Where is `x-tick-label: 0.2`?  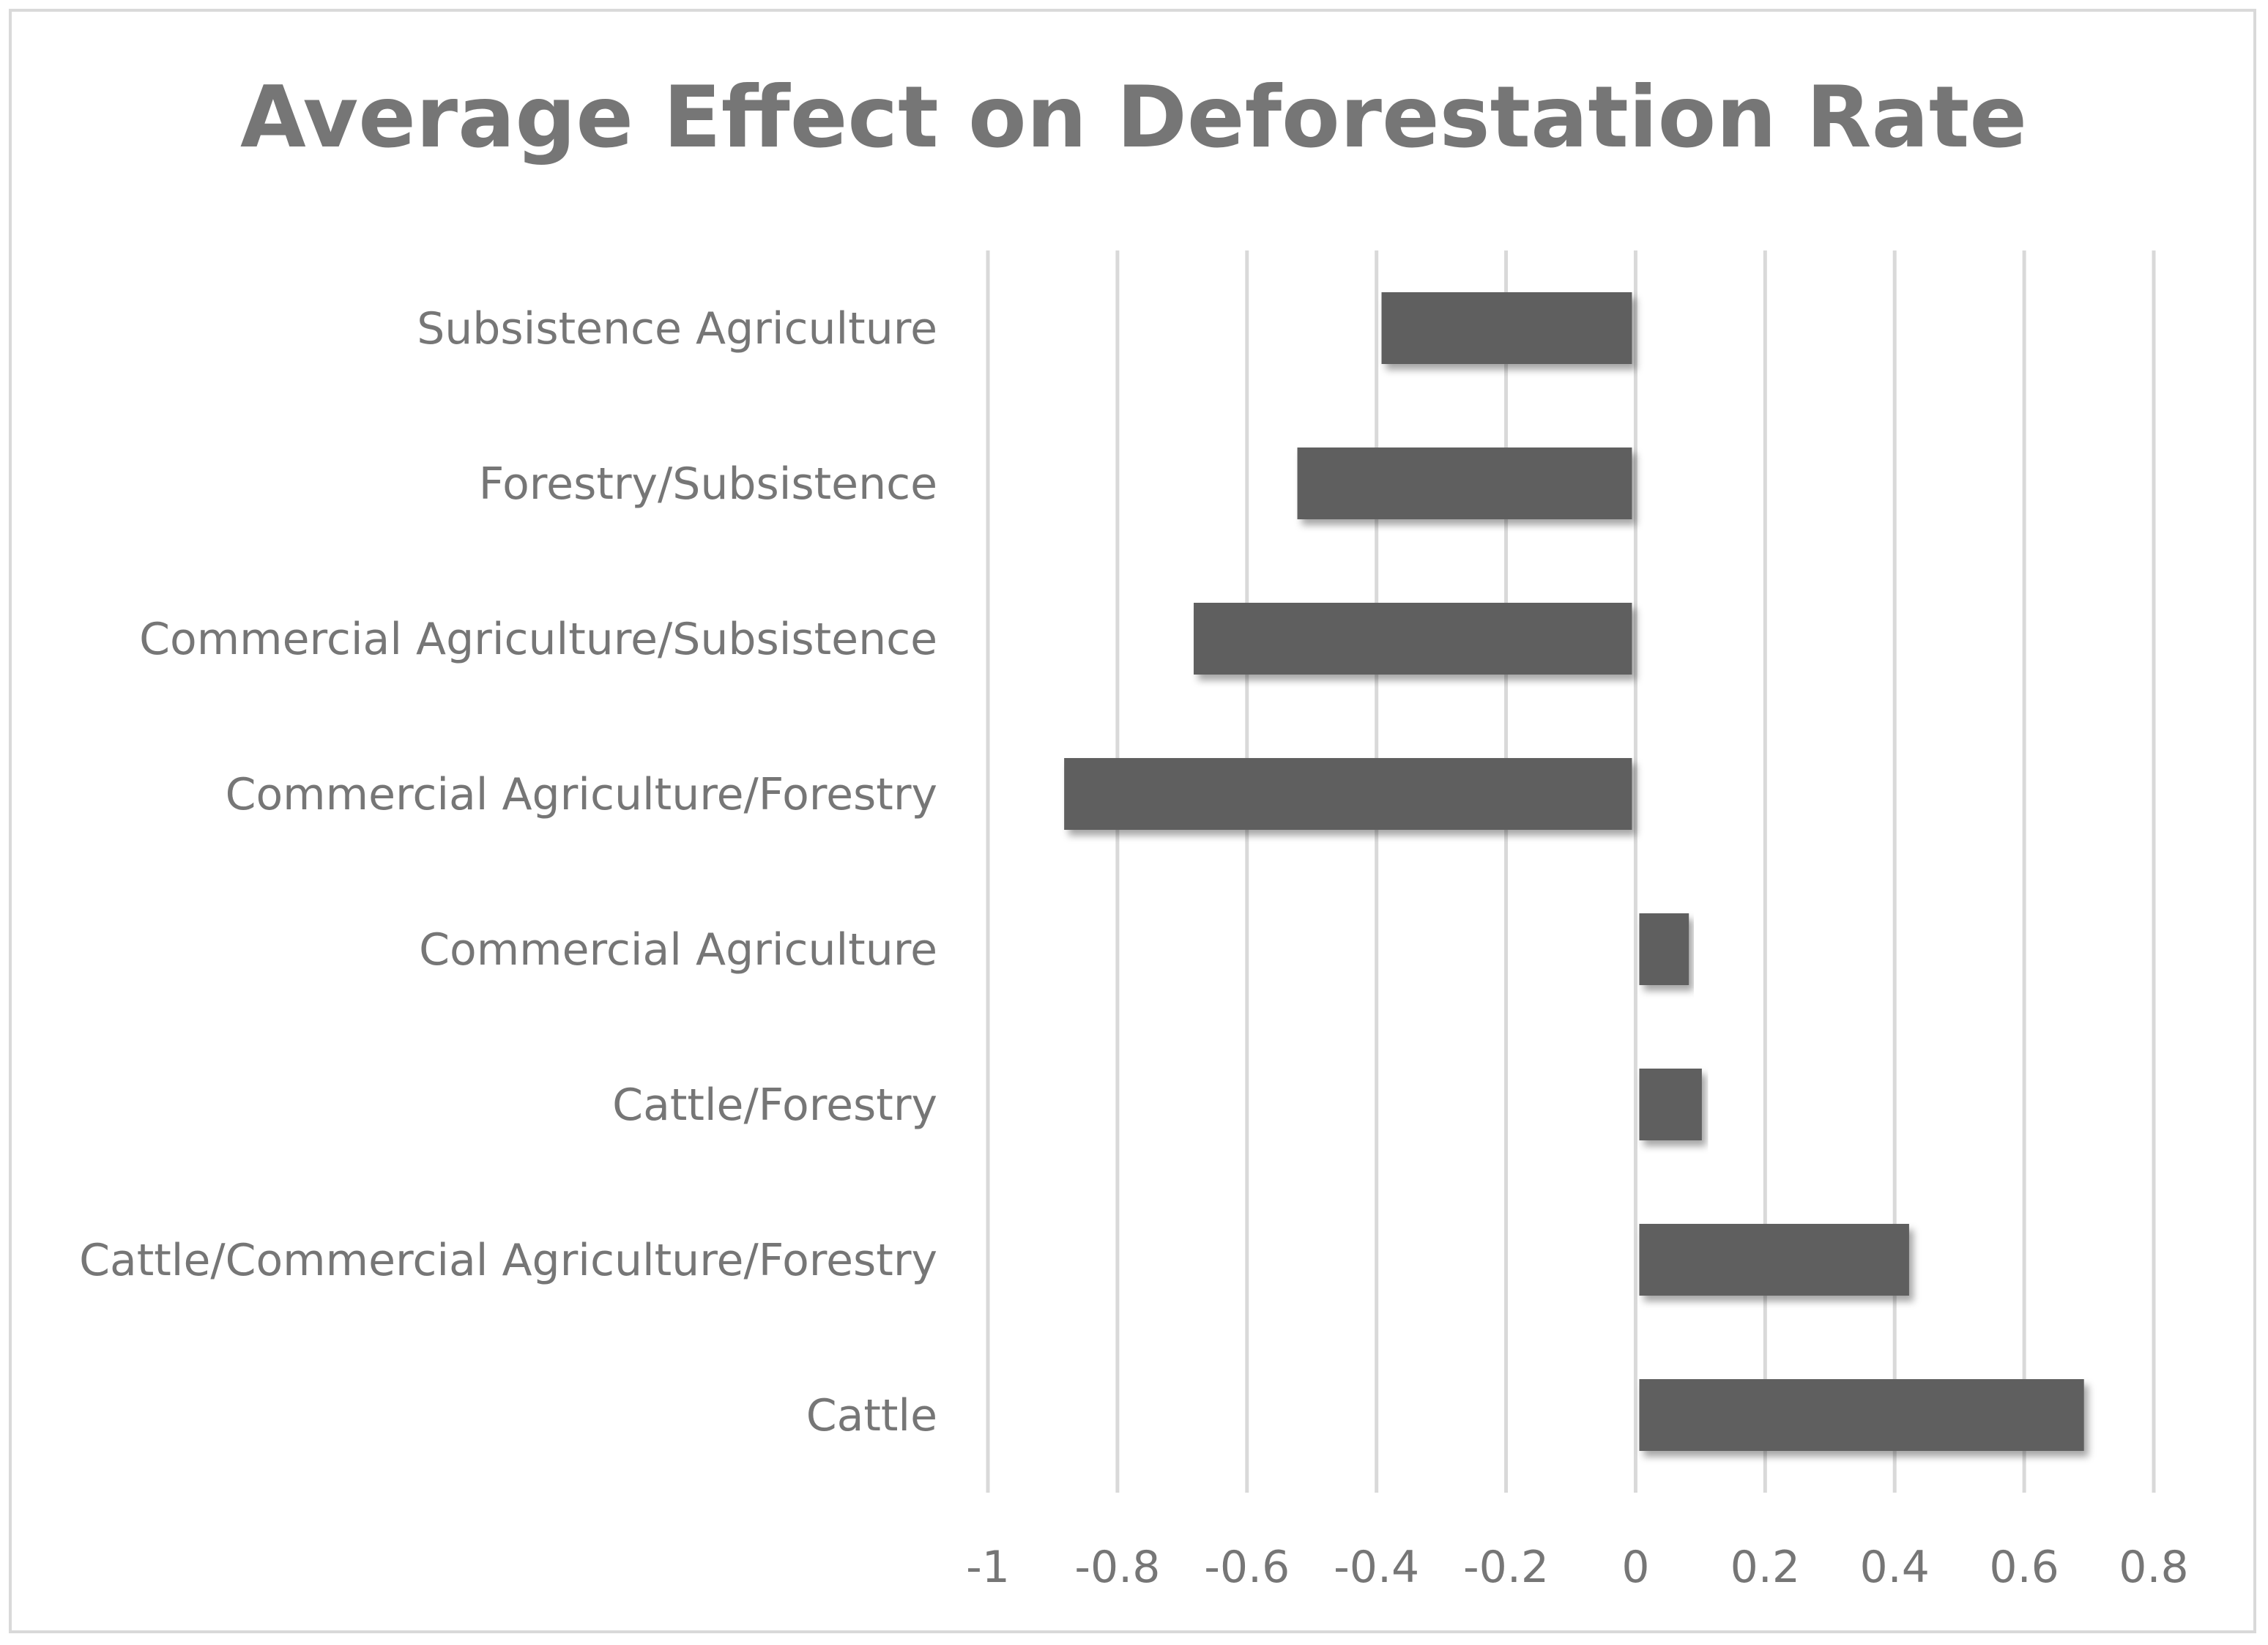
x-tick-label: 0.2 is located at coordinates (1765, 1568).